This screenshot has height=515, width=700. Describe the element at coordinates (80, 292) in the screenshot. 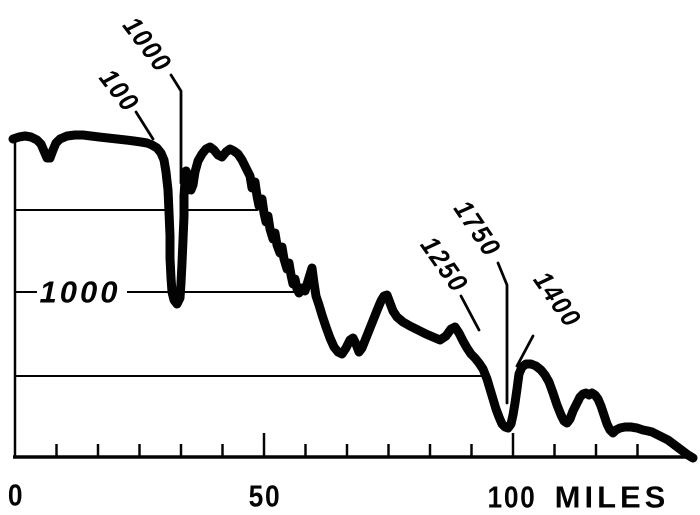

I see `gridline-label-1000: 1000` at that location.